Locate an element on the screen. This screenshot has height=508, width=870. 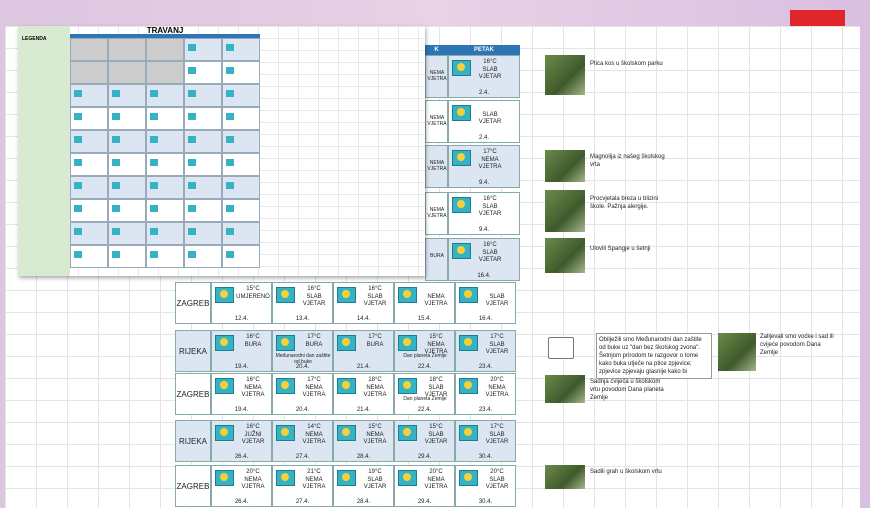
overlay-title: TRAVANJ is located at coordinates (165, 30).